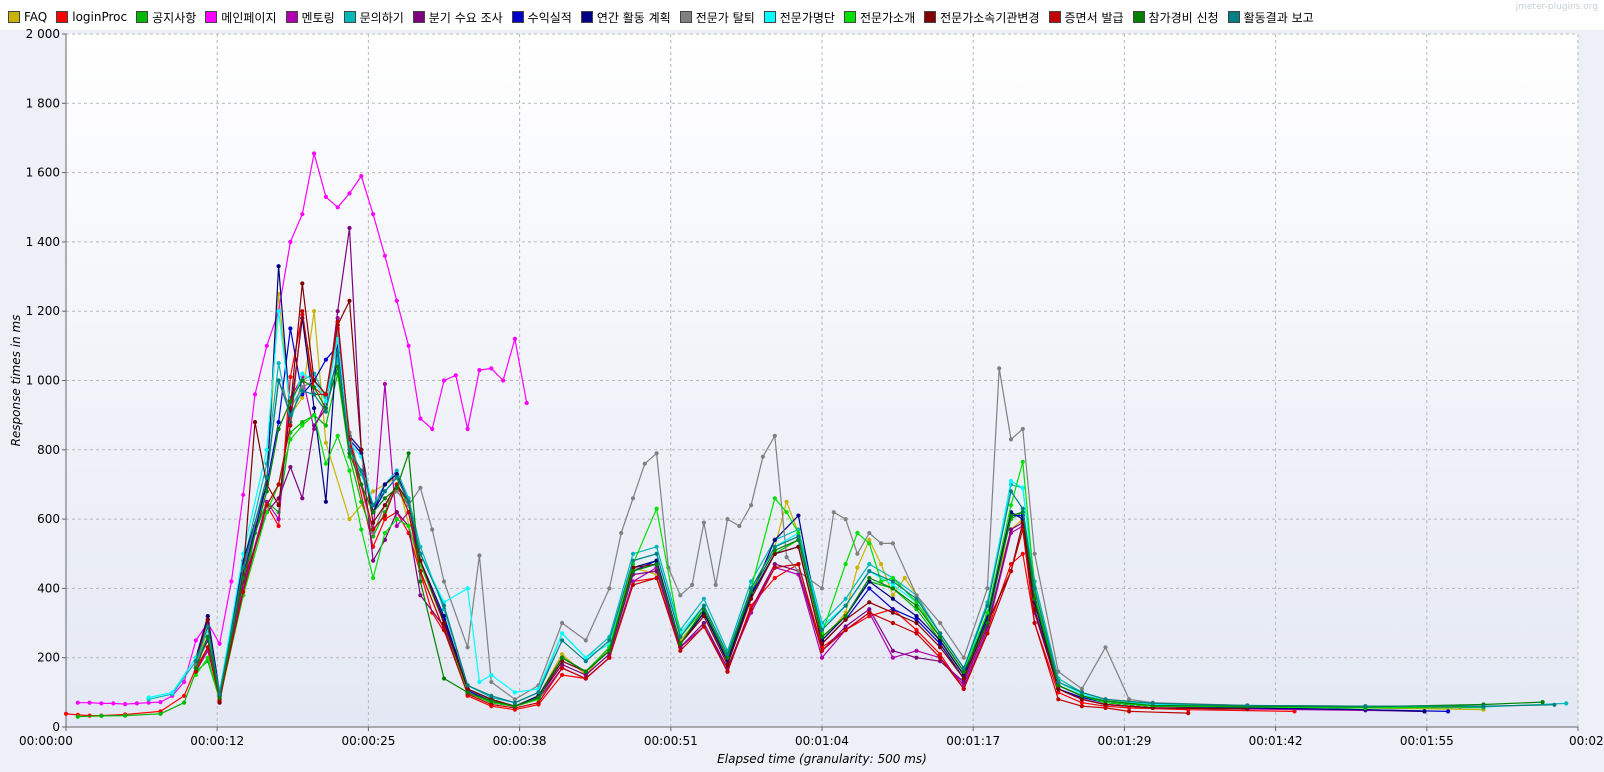 The width and height of the screenshot is (1604, 772). I want to click on legend-item: 연간 활동 계획, so click(625, 17).